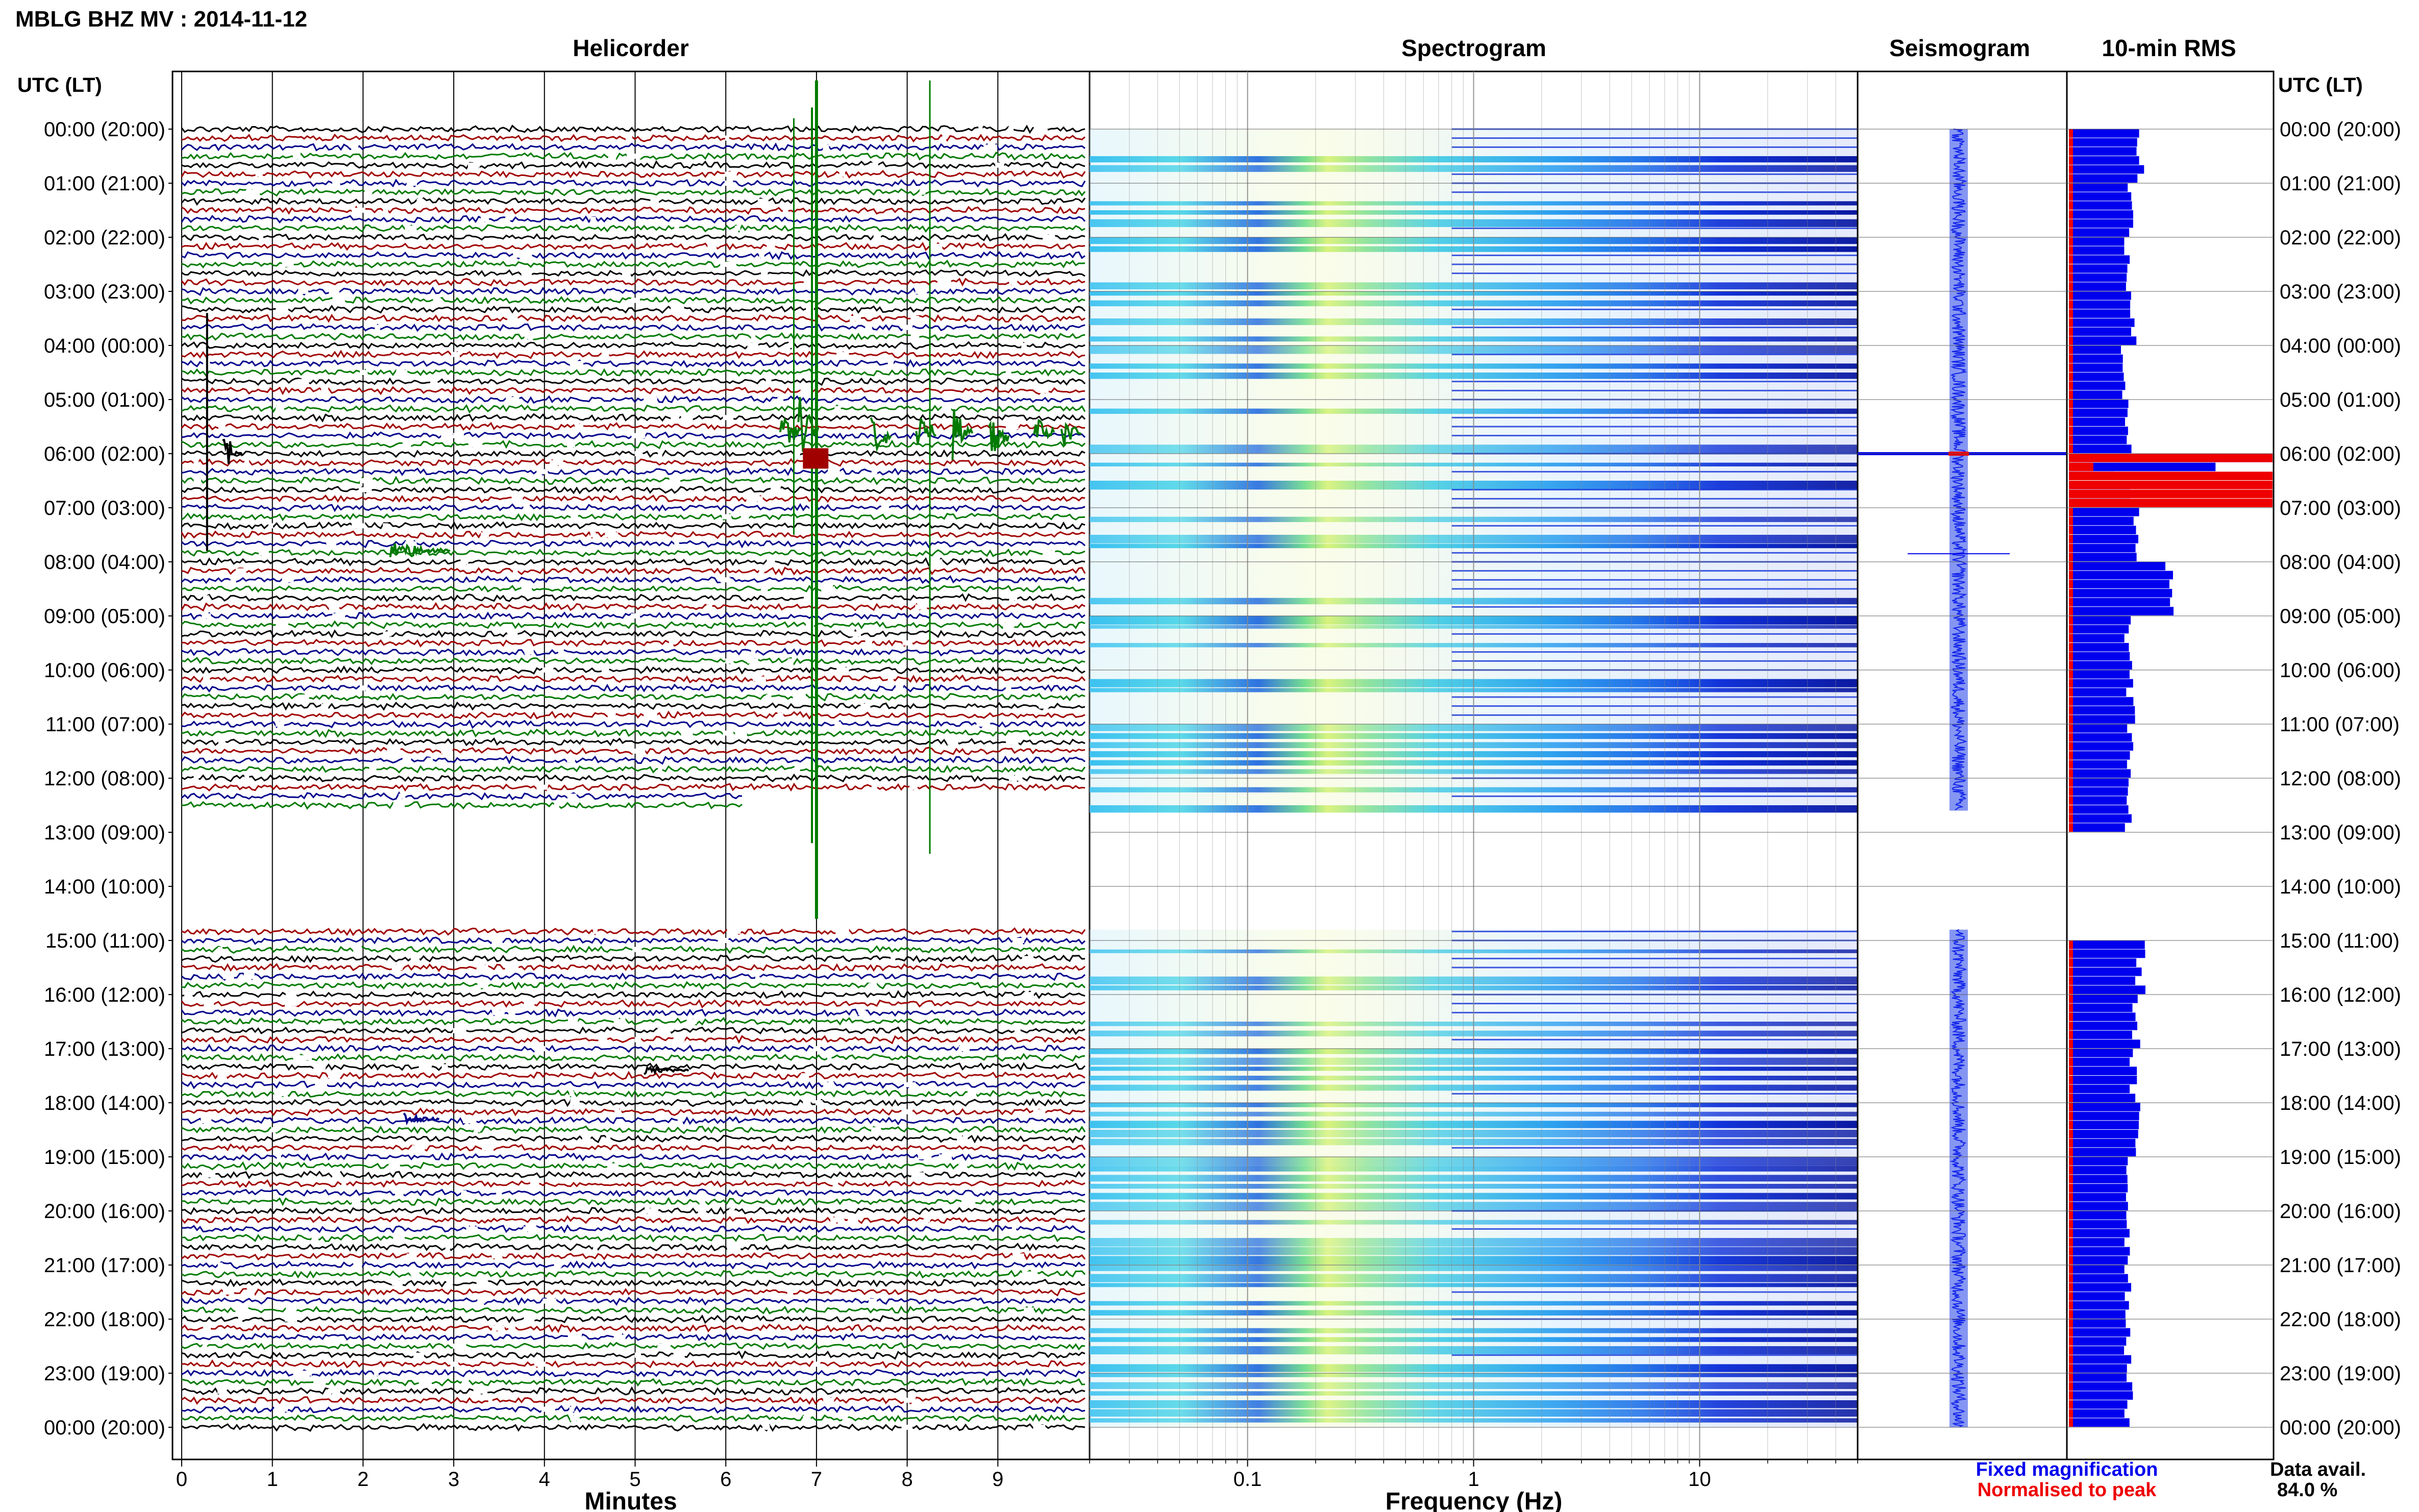 The height and width of the screenshot is (1512, 2419). What do you see at coordinates (544, 1479) in the screenshot?
I see `helicorder-xtick-label: 4` at bounding box center [544, 1479].